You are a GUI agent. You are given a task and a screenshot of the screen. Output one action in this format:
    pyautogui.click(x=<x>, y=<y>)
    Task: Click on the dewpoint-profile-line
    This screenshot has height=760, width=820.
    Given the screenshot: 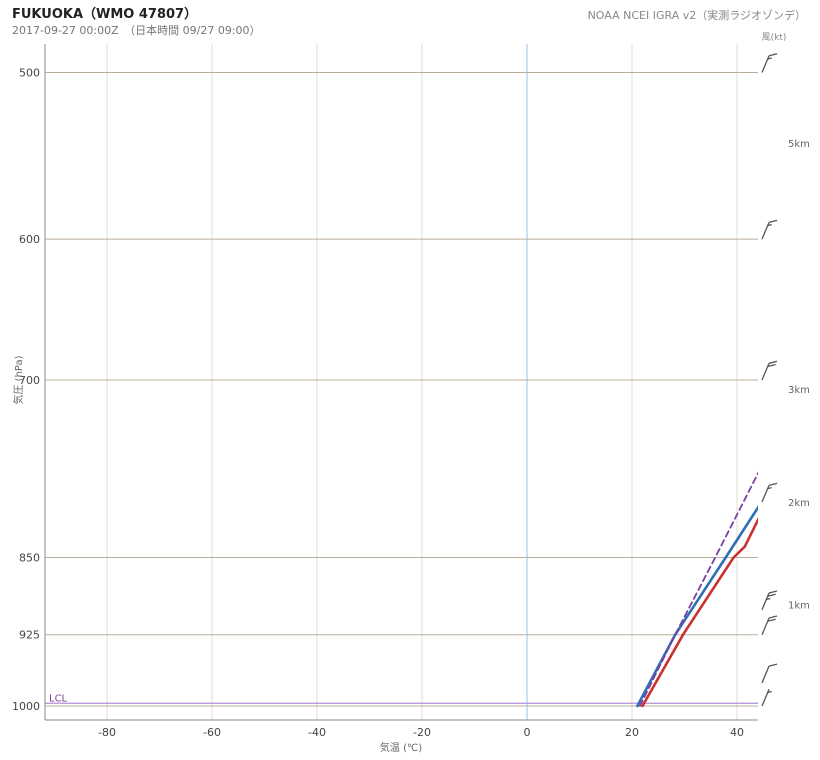 What is the action you would take?
    pyautogui.click(x=696, y=606)
    